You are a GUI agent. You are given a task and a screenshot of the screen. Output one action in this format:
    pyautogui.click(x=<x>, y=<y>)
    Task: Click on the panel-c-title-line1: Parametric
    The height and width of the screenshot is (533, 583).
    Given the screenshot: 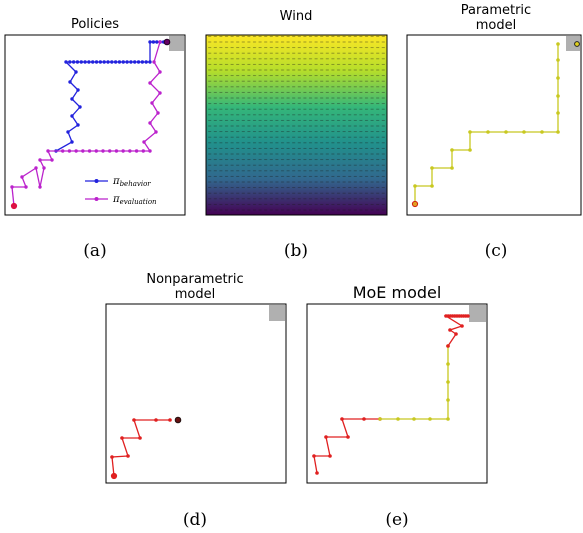 What is the action you would take?
    pyautogui.click(x=496, y=10)
    